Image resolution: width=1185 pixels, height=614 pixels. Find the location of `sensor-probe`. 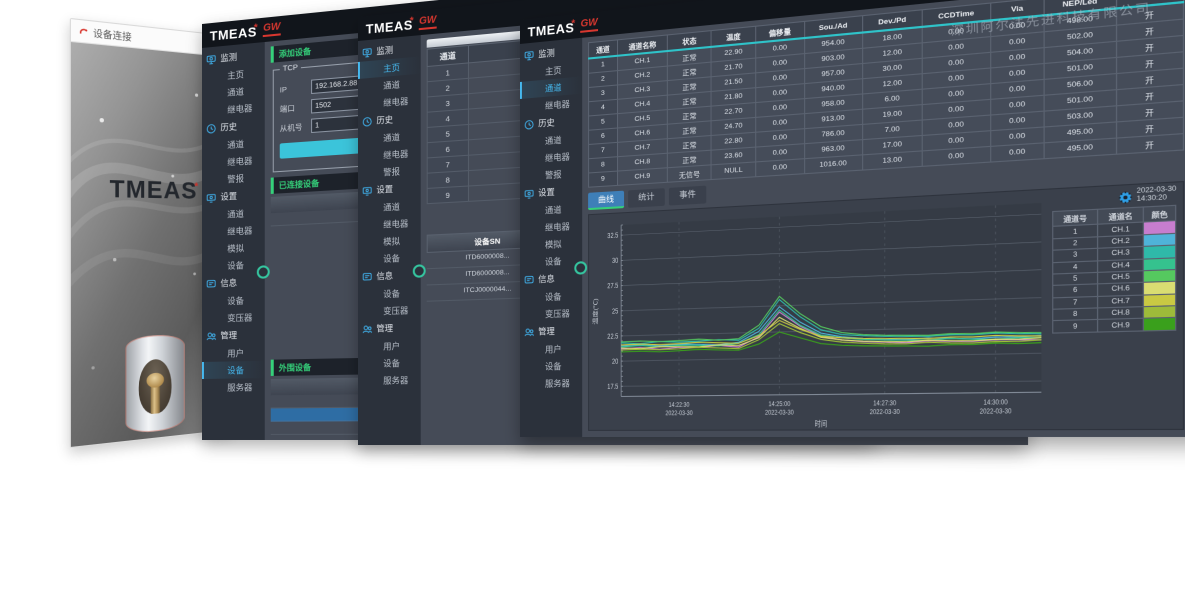

sensor-probe is located at coordinates (155, 396).